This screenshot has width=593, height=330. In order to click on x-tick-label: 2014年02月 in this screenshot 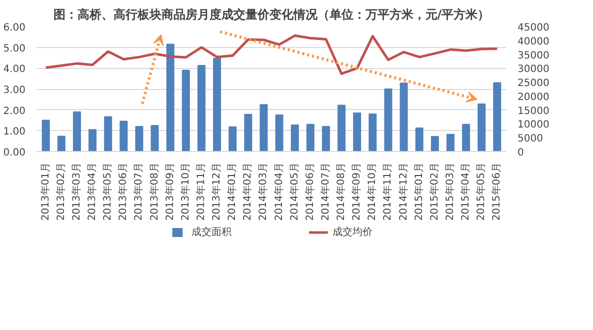, I will do `click(248, 191)`.